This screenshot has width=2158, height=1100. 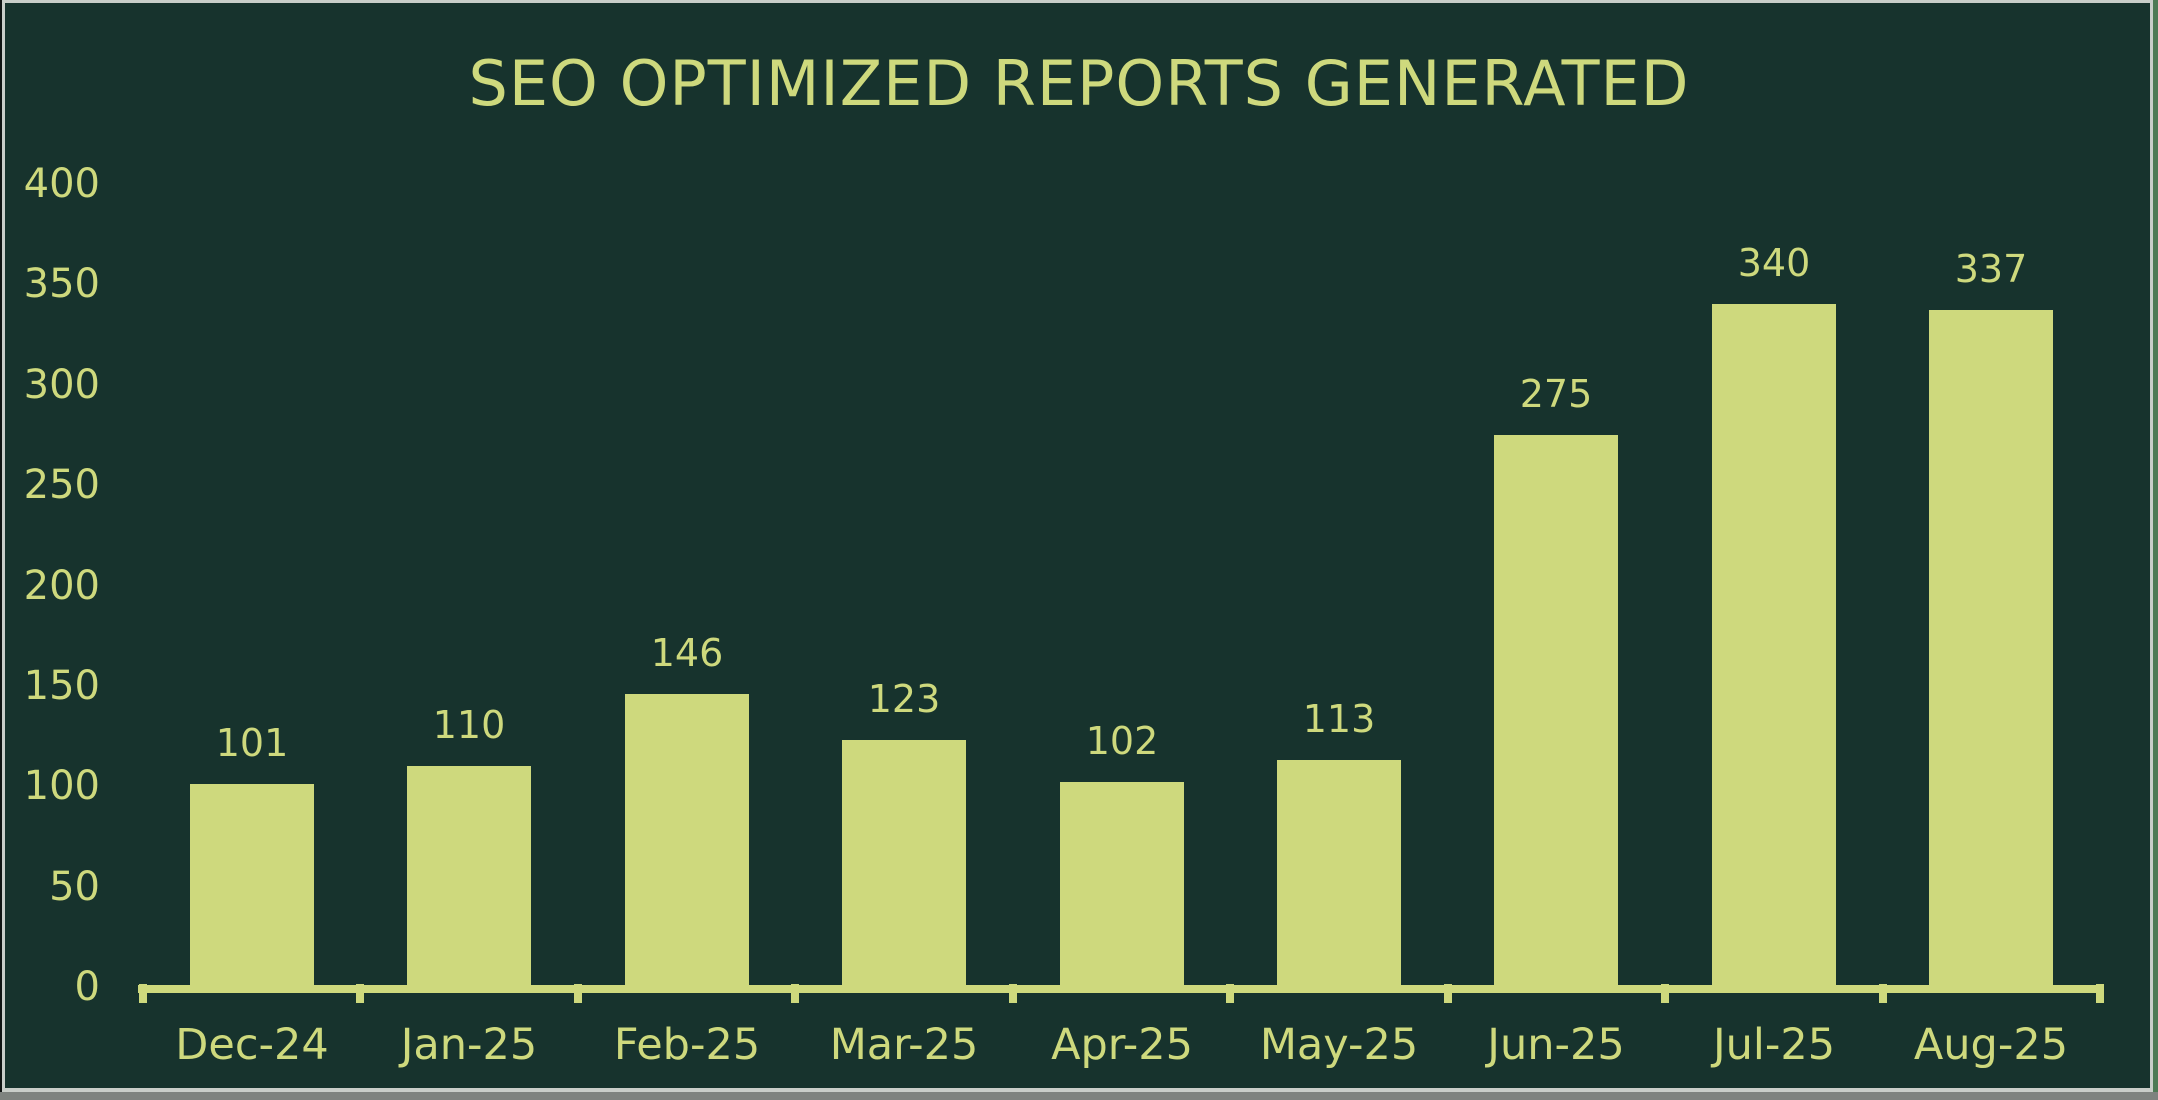 What do you see at coordinates (469, 1045) in the screenshot?
I see `x-tick-label: Jan-25` at bounding box center [469, 1045].